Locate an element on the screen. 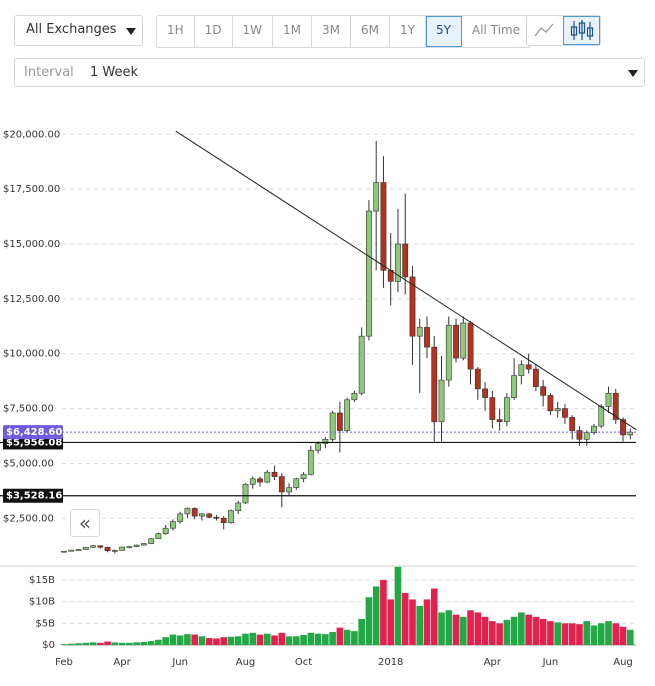 The height and width of the screenshot is (686, 655). interval-select: Interval 1 Week is located at coordinates (329, 72).